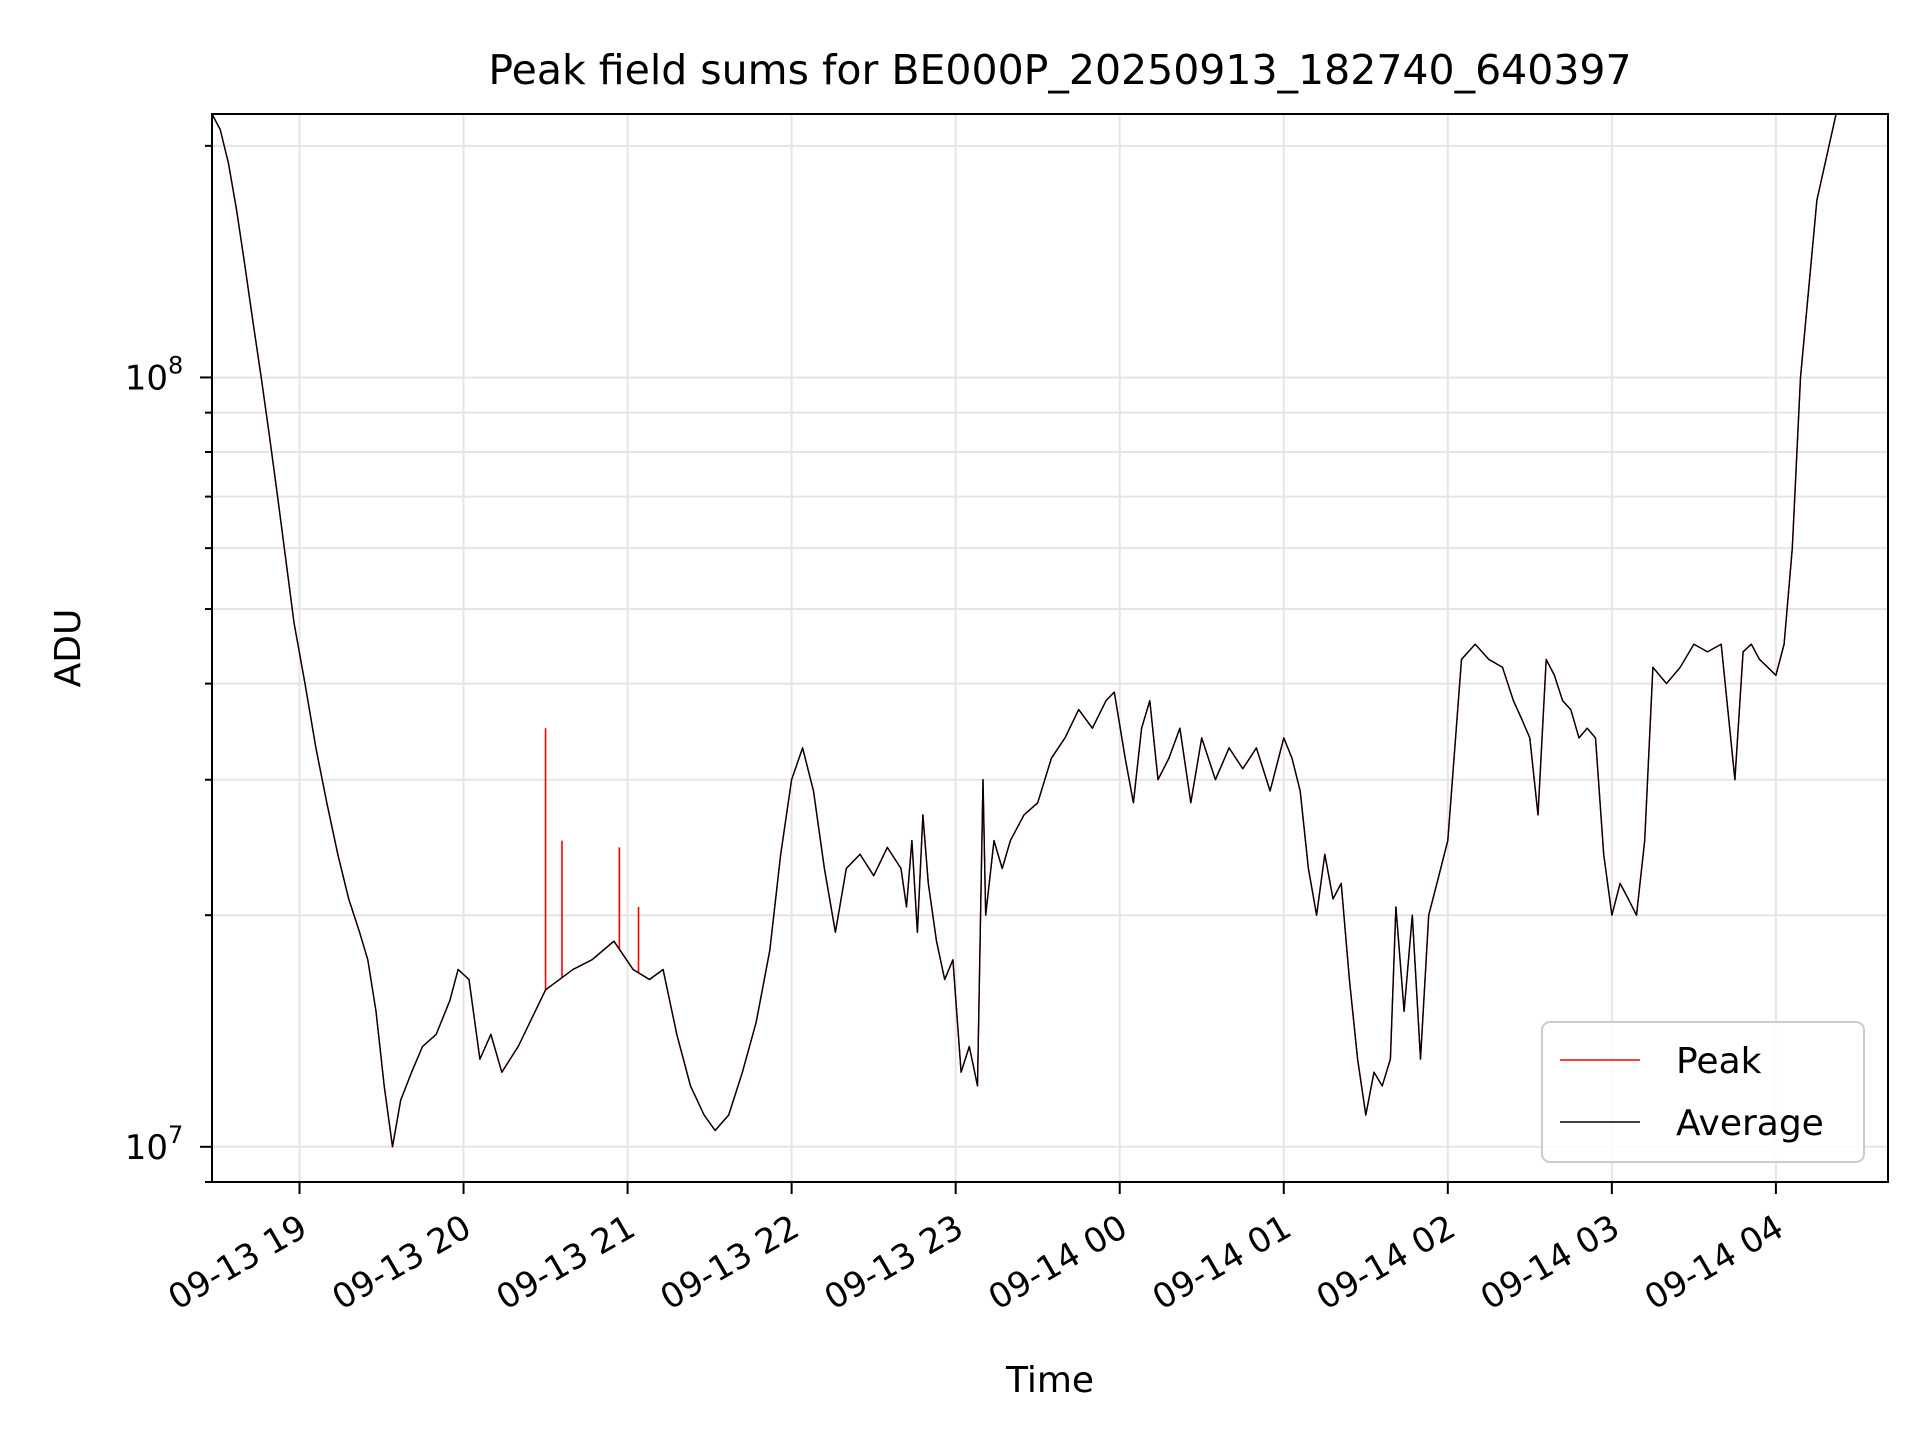  I want to click on legend-peak-label: Peak, so click(1719, 1061).